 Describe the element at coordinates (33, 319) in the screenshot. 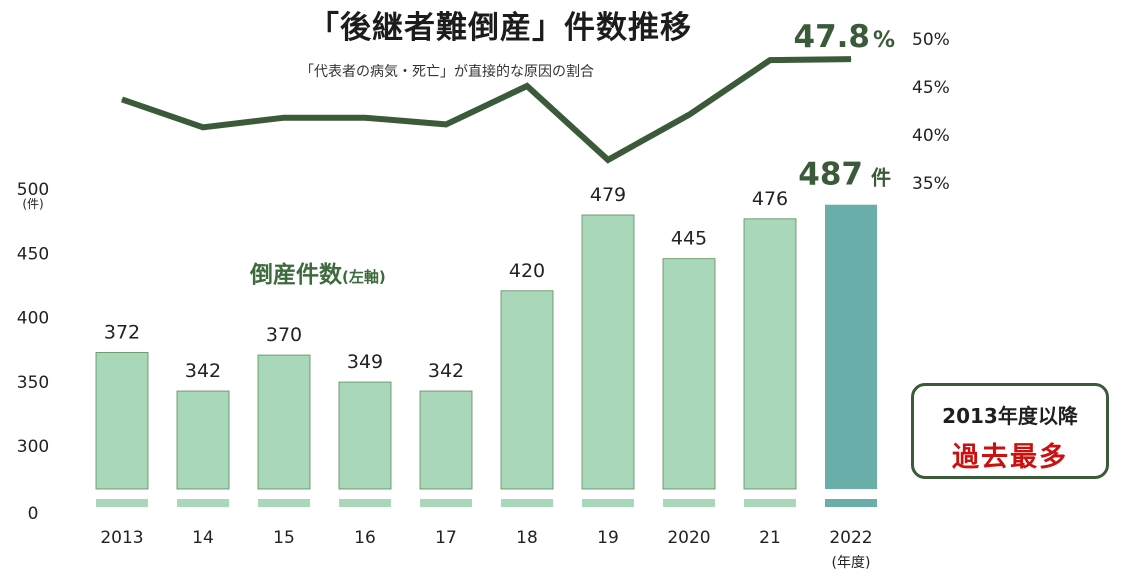

I see `y-left-tick-label: 400` at that location.